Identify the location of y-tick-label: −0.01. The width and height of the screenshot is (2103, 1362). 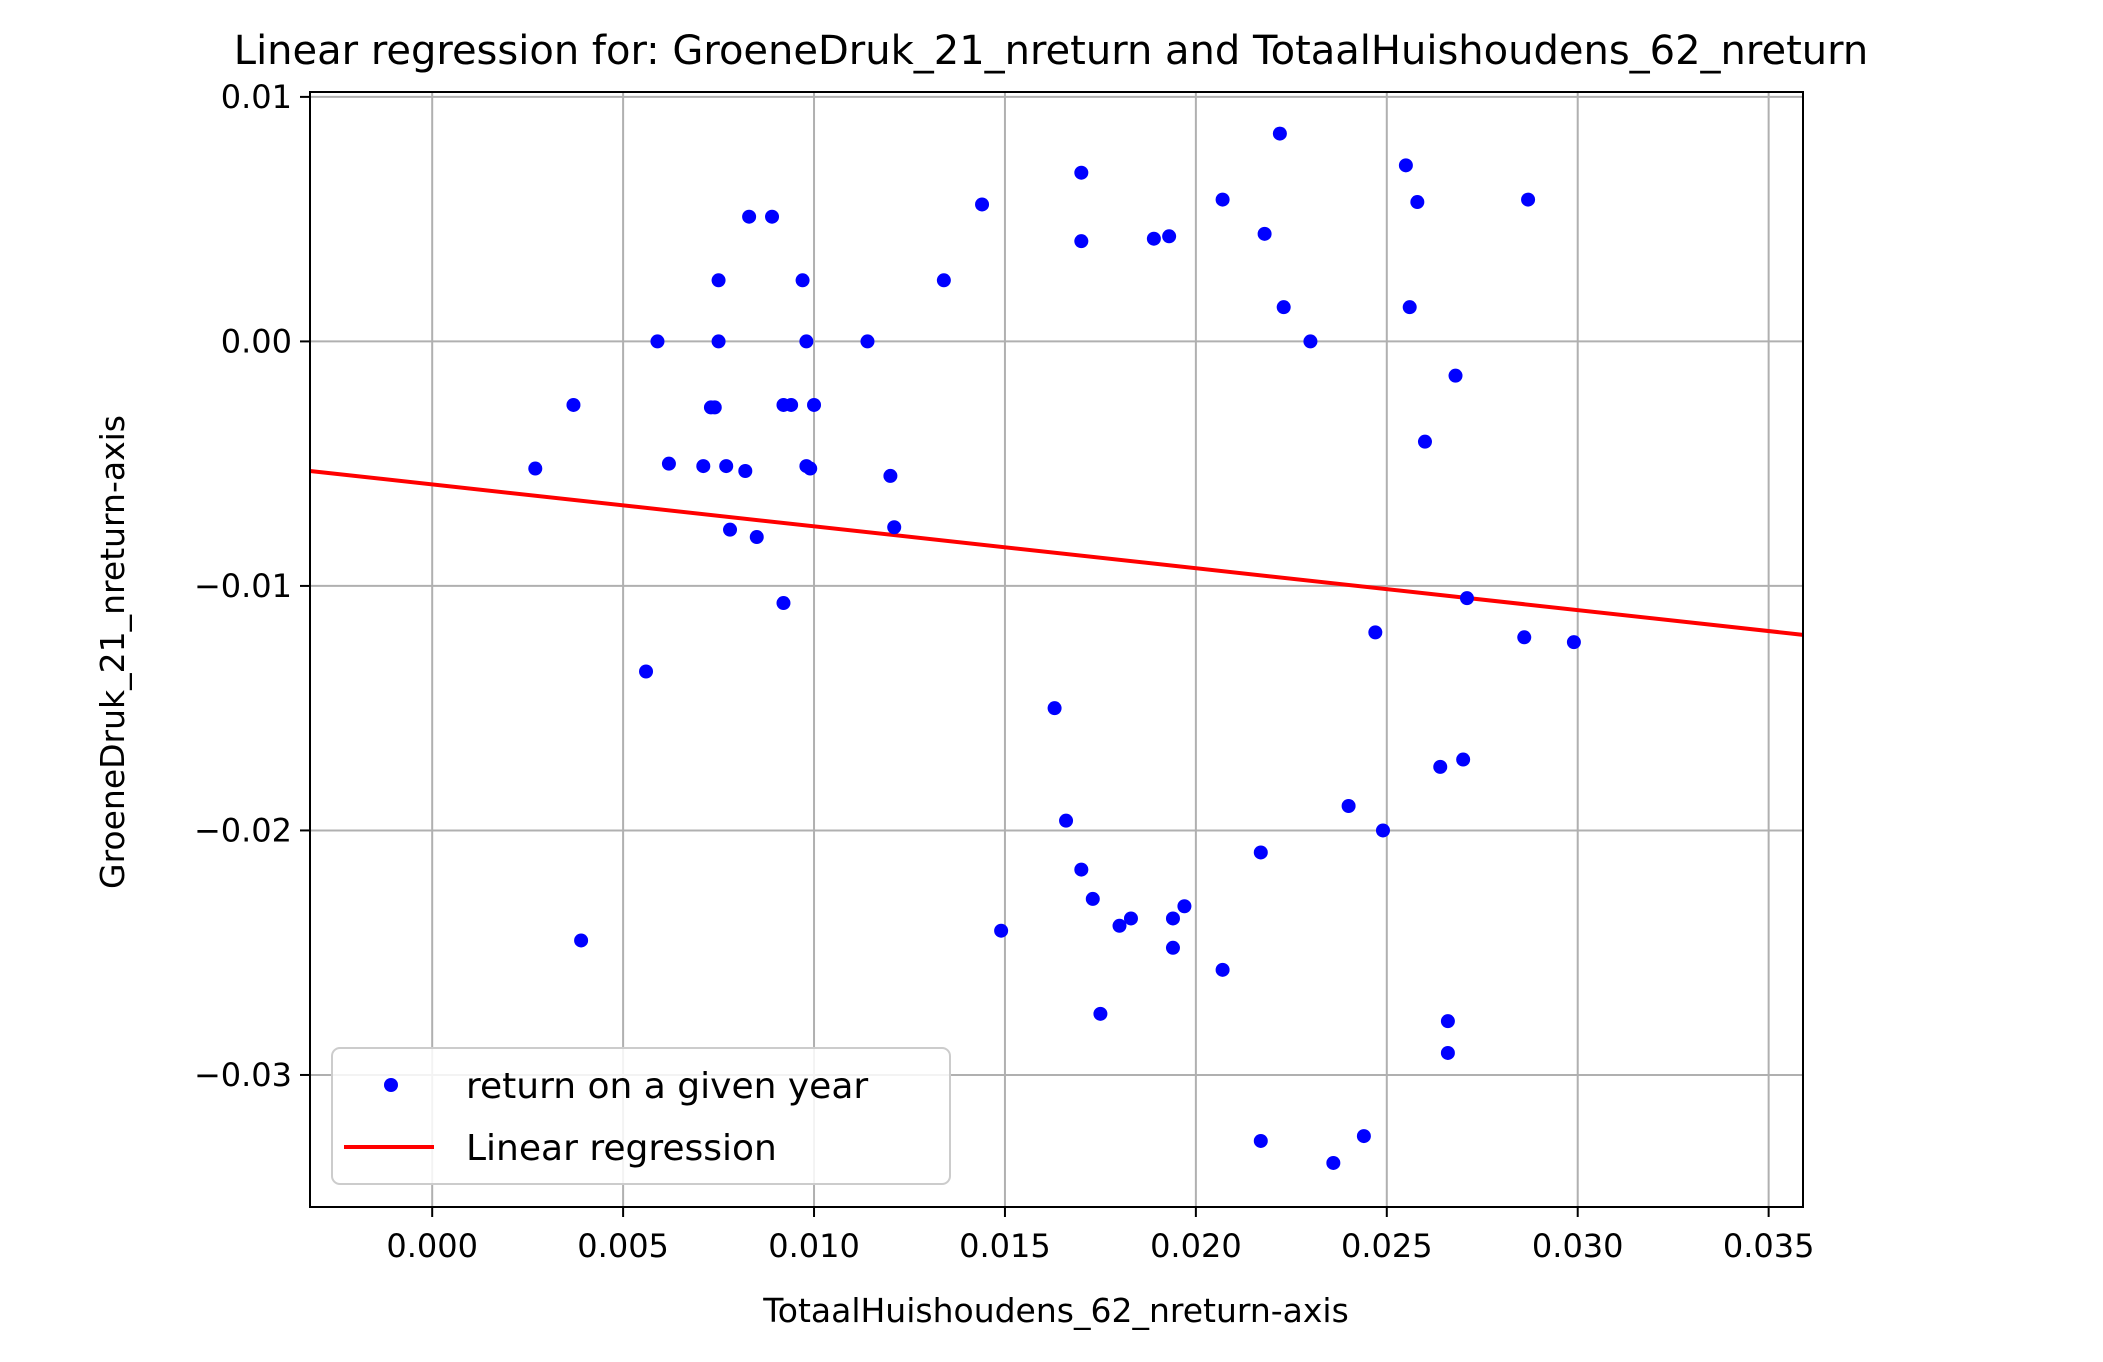
(243, 586).